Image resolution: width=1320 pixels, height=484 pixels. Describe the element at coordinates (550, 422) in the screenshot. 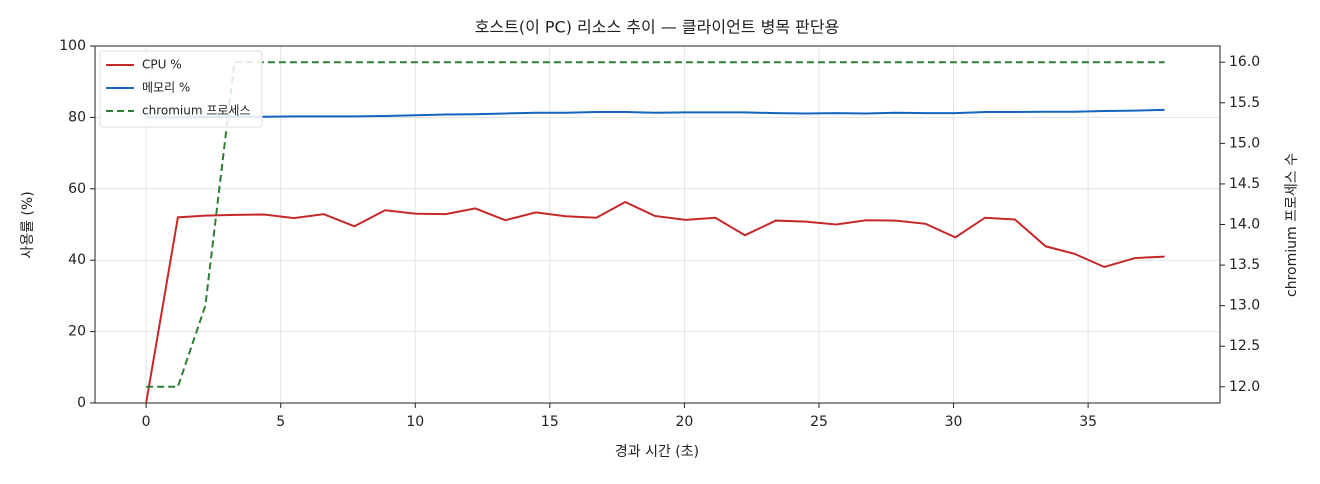

I see `x-tick-label: 15` at that location.